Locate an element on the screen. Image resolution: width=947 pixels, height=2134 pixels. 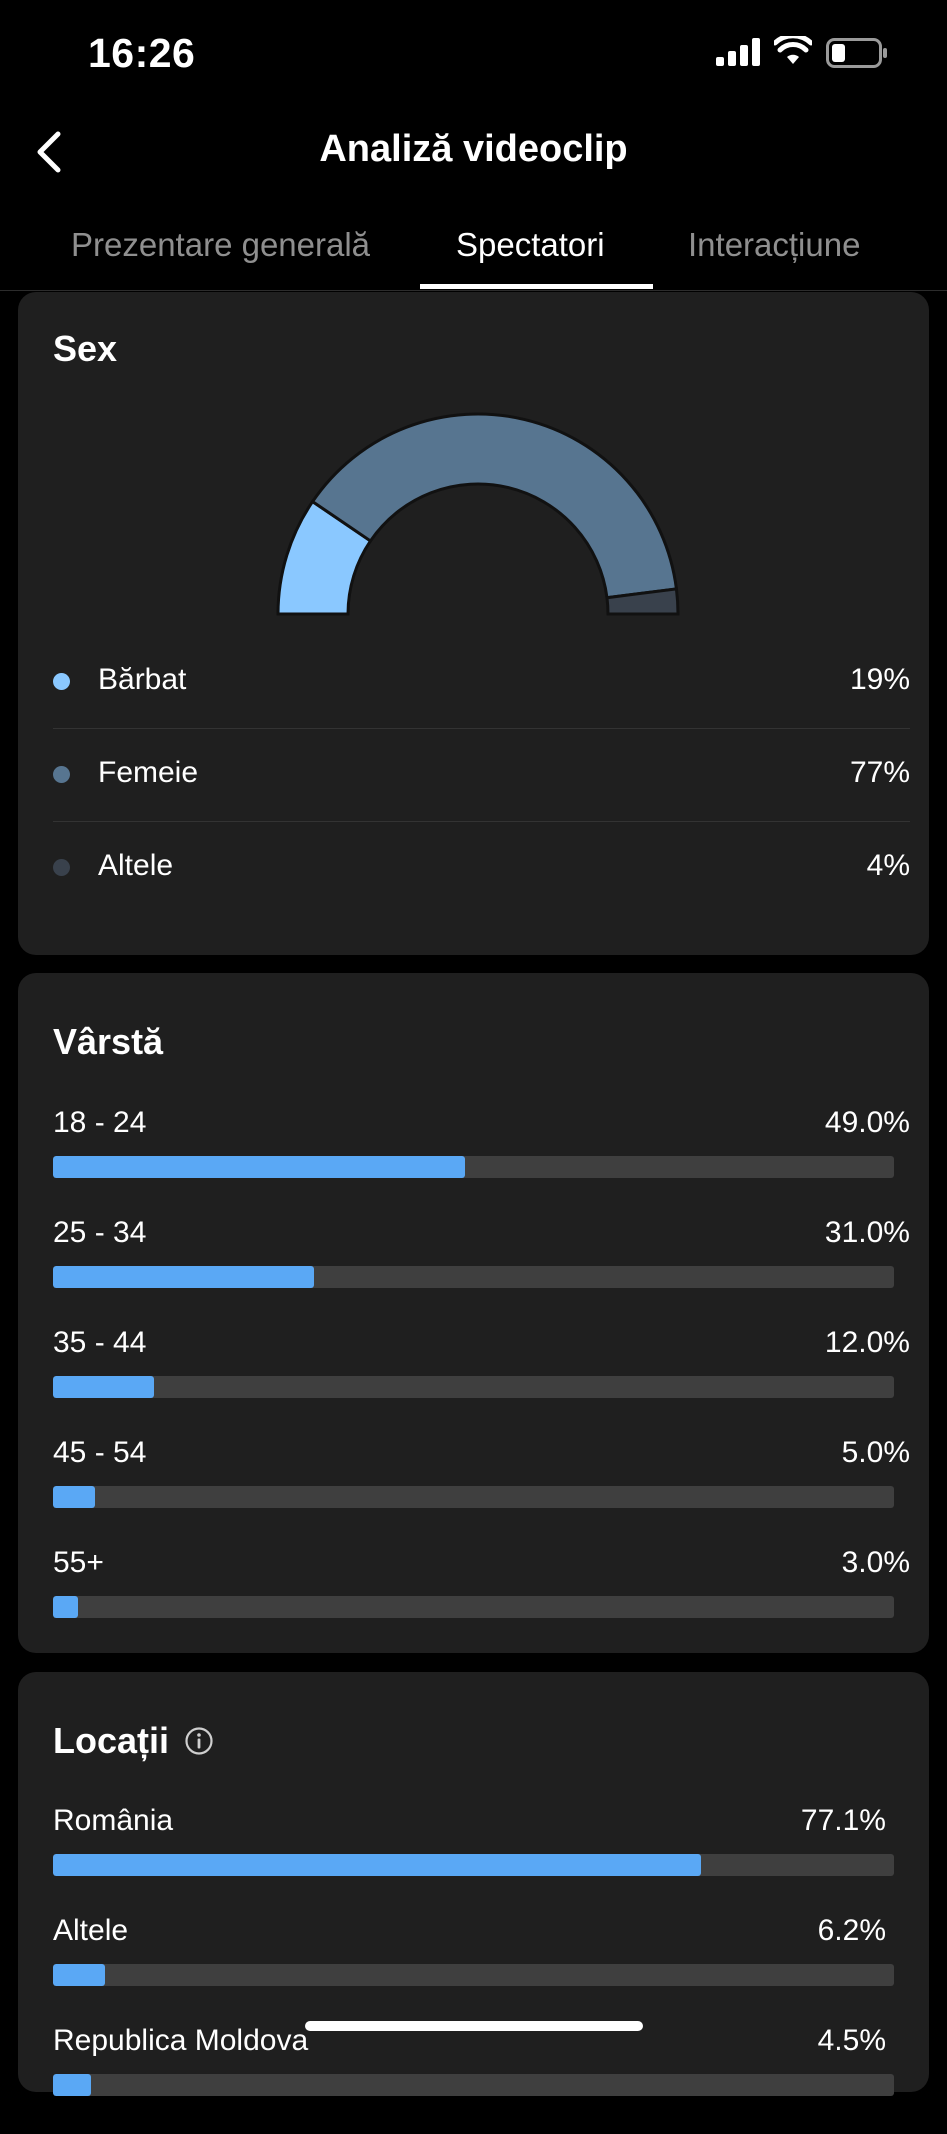
gender-segment-femeie is located at coordinates (494, 506).